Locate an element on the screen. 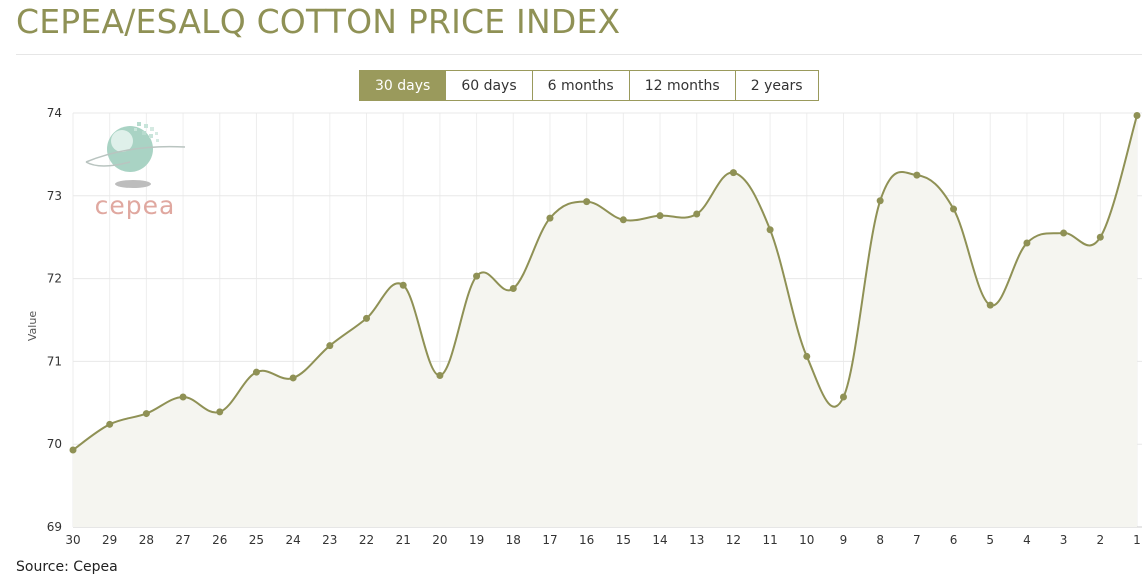 The image size is (1142, 581). x-tick-label: 5 is located at coordinates (990, 540).